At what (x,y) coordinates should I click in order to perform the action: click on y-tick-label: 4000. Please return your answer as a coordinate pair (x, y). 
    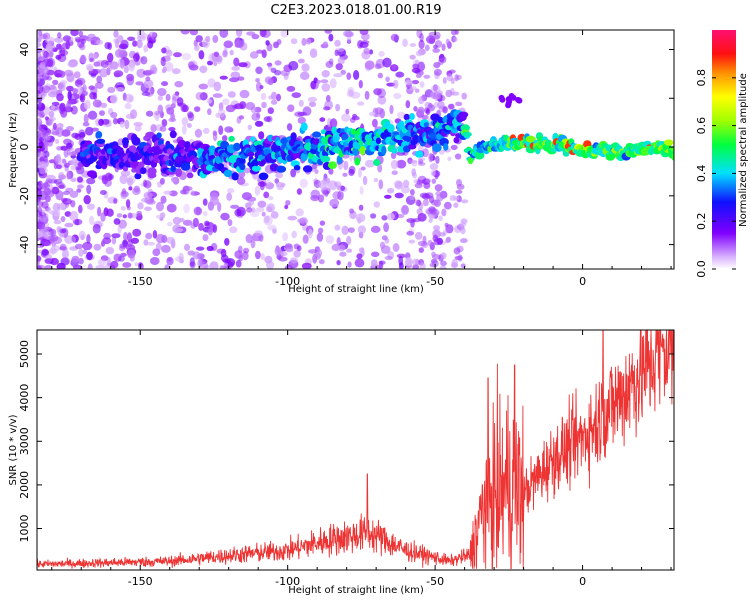
    Looking at the image, I should click on (24, 398).